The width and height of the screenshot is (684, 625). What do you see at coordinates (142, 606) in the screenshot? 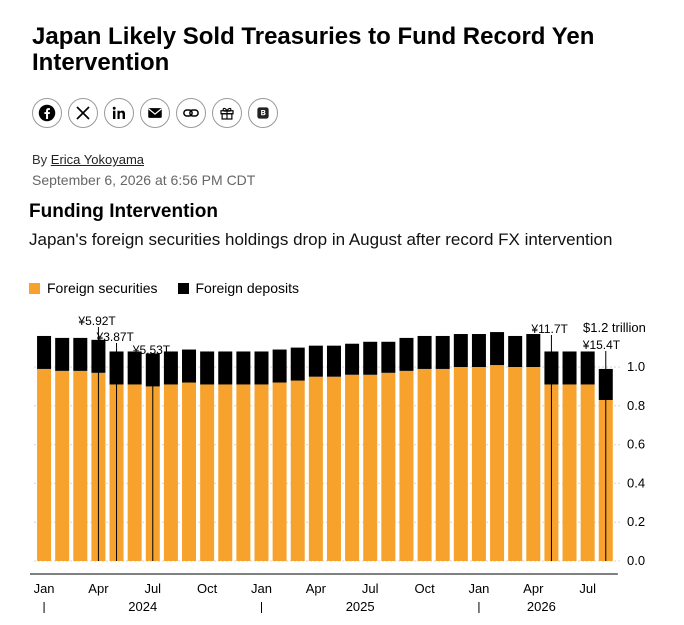
I see `year-label: 2024` at bounding box center [142, 606].